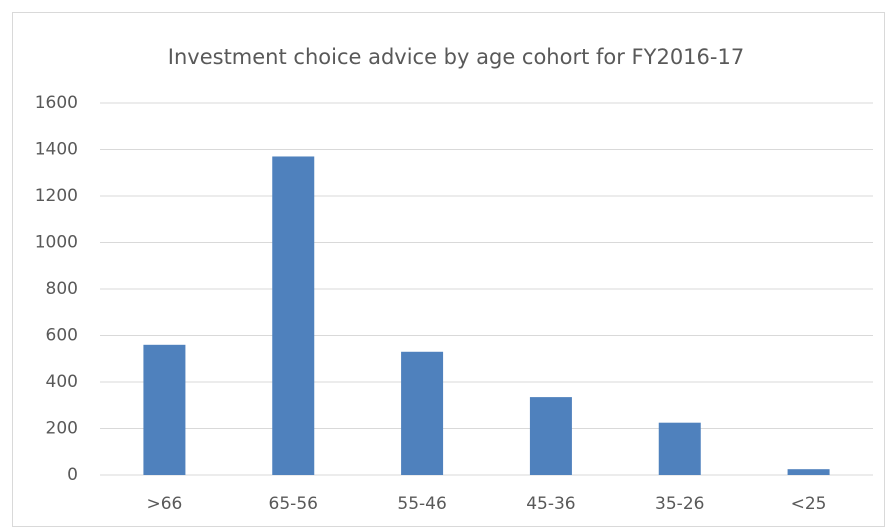 The image size is (889, 528). What do you see at coordinates (72, 475) in the screenshot?
I see `y-tick-label: 0` at bounding box center [72, 475].